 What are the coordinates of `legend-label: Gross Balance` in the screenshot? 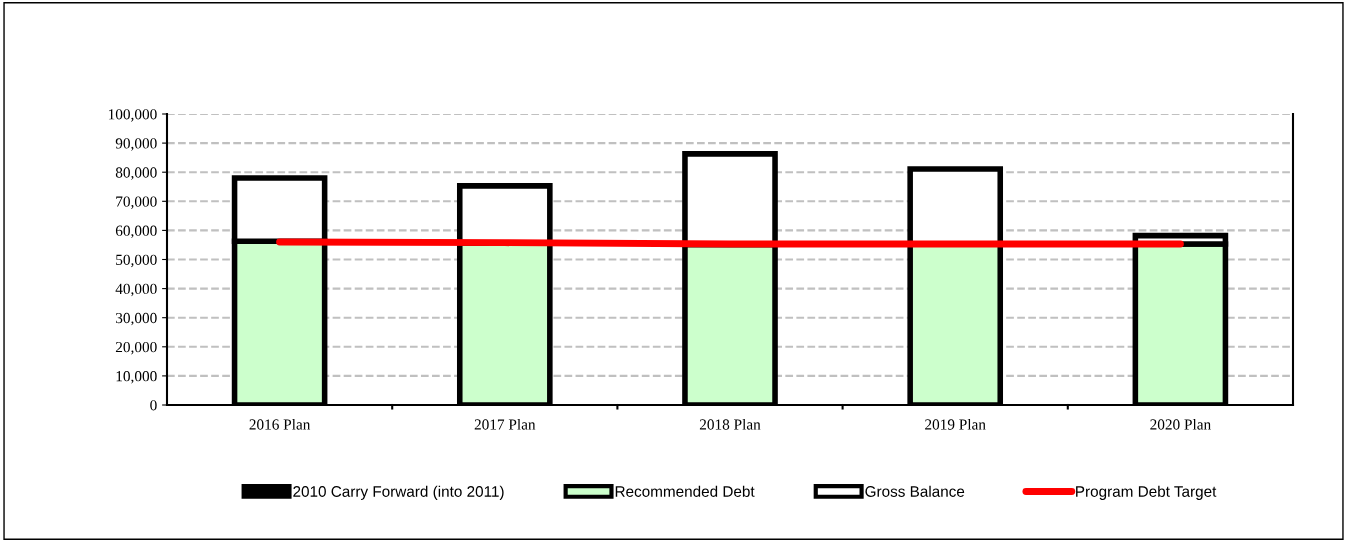 It's located at (915, 491).